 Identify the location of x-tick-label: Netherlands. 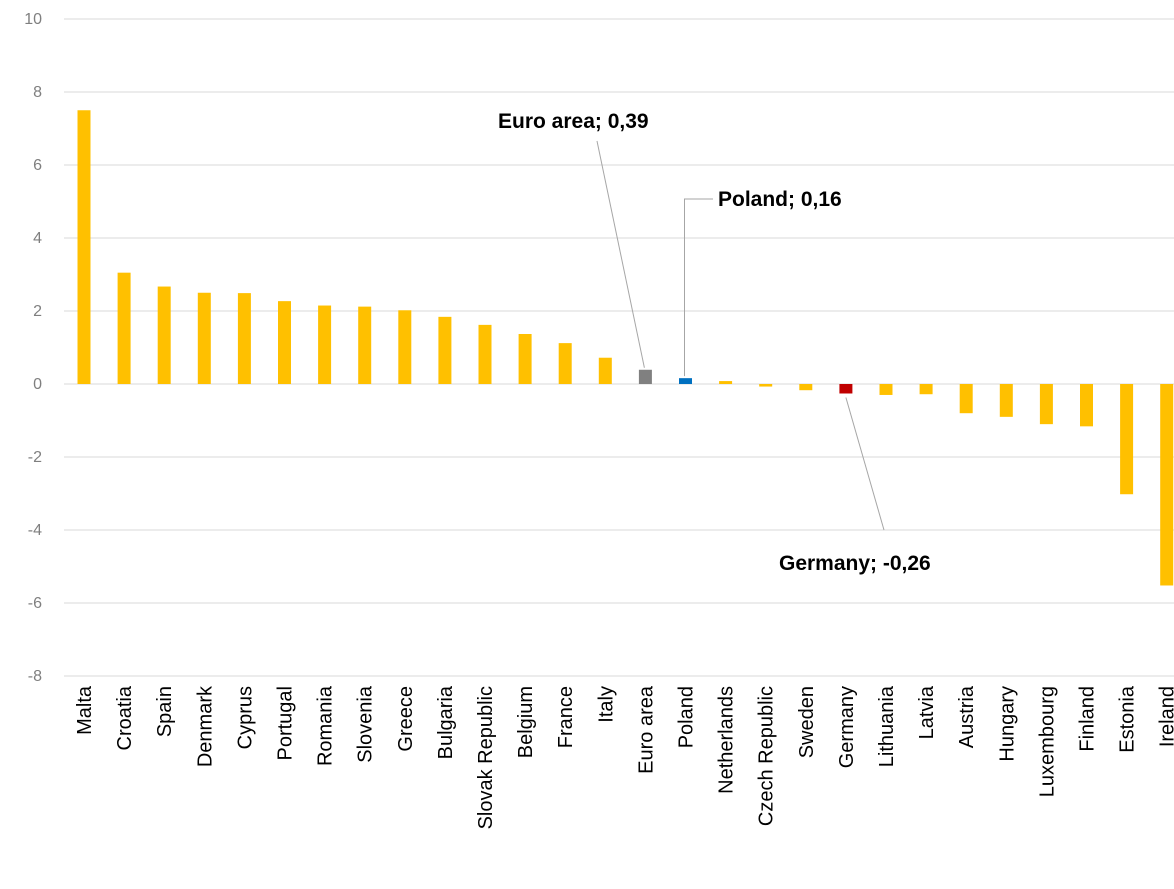
(727, 740).